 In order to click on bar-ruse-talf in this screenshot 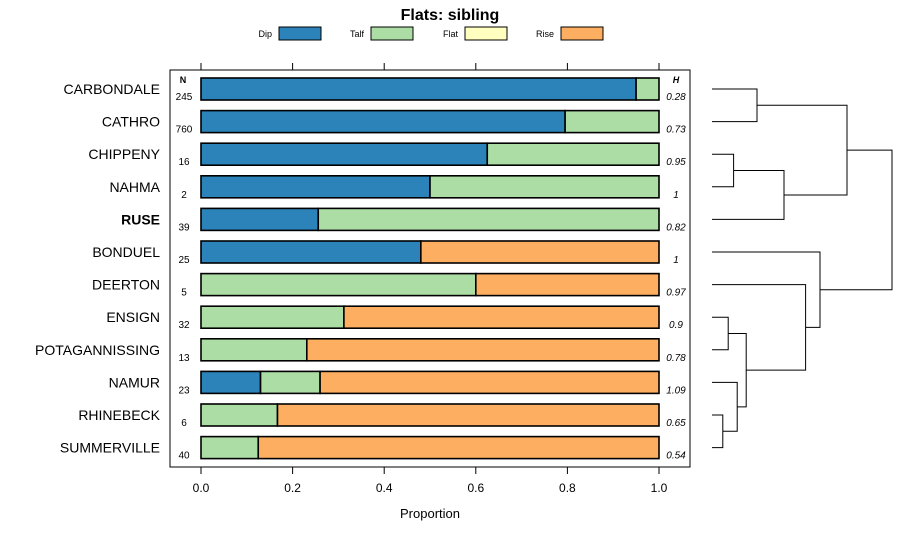, I will do `click(488, 219)`.